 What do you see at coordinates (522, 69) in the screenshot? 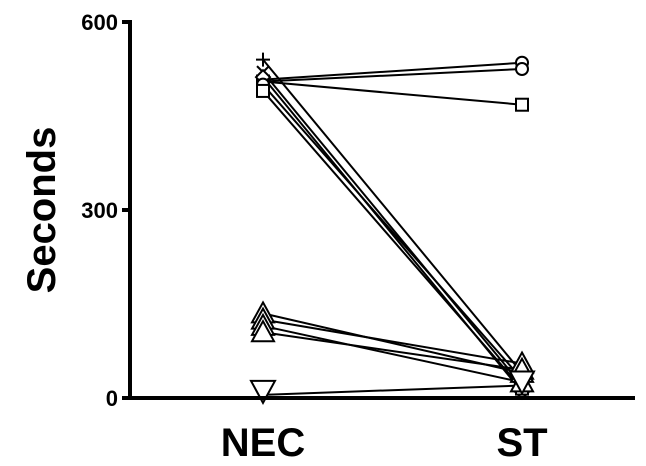
I see `data-point-2-st` at bounding box center [522, 69].